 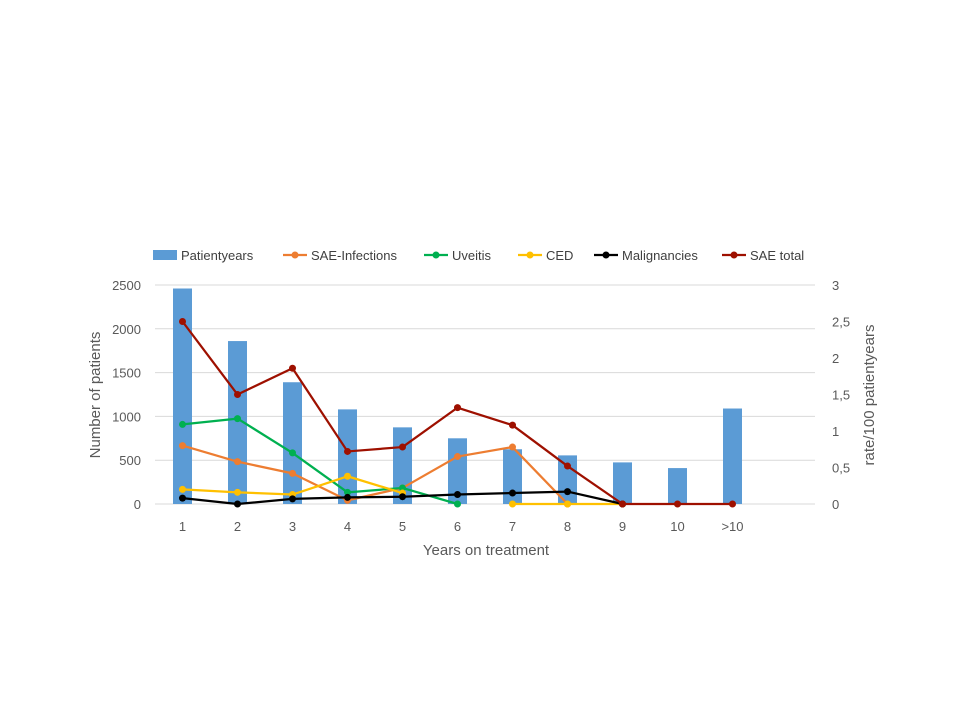 I want to click on y-tick-label: 0, so click(x=137, y=504).